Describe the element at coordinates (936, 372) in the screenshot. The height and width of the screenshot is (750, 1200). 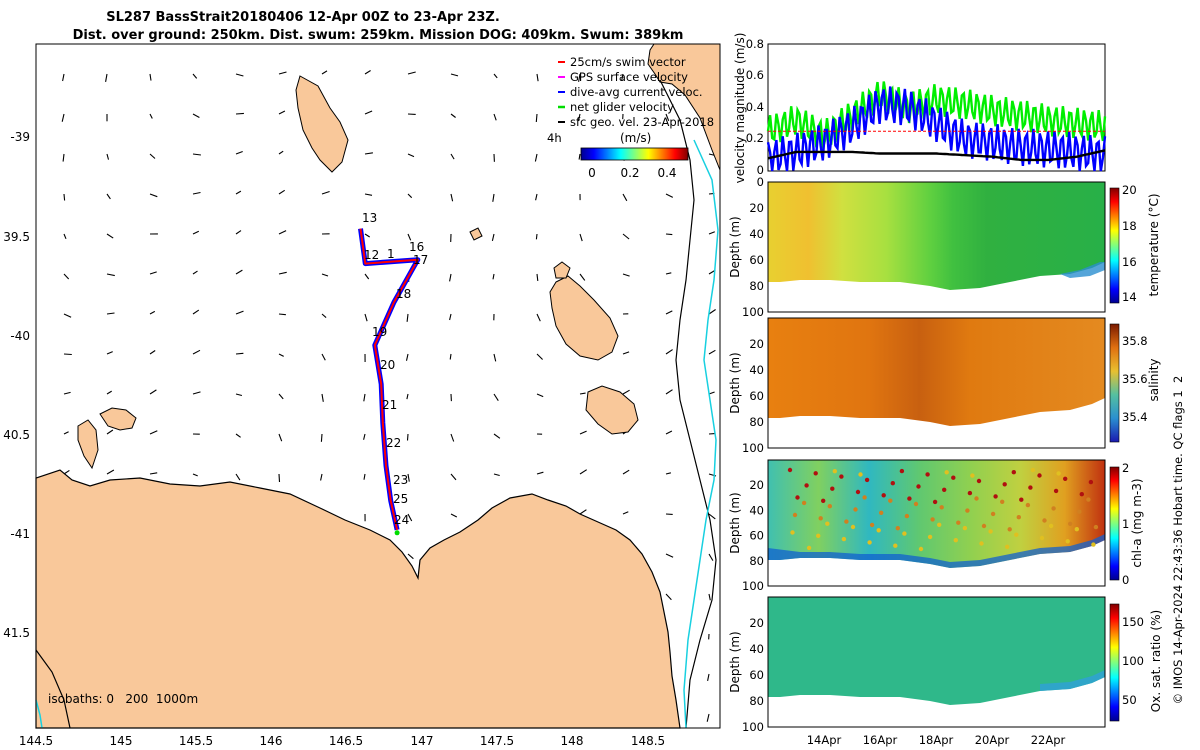
I see `salinity-section` at that location.